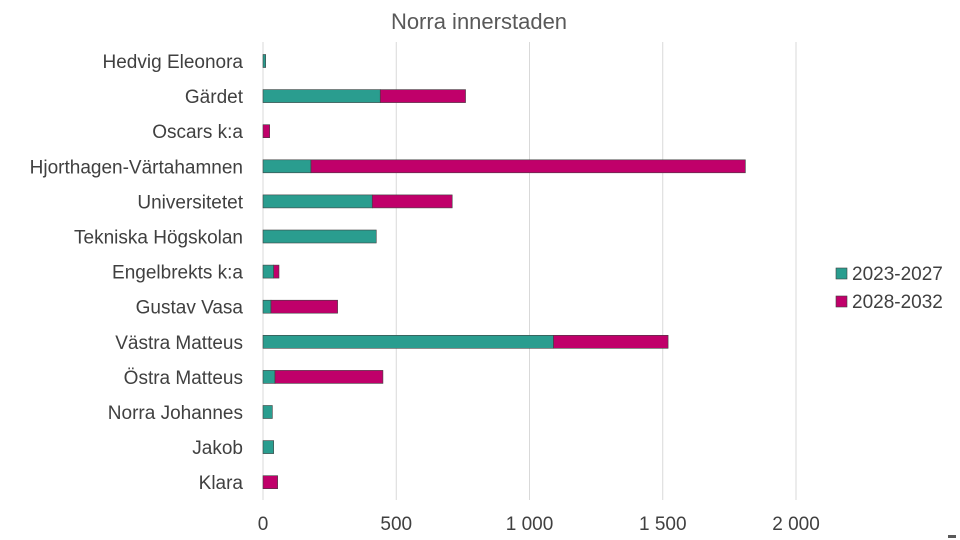  I want to click on legend: 2023-2027 2028-2032, so click(889, 288).